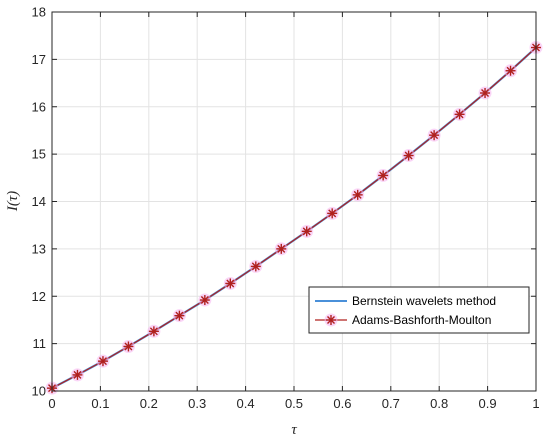  I want to click on x-tick-label: 0.2, so click(149, 403).